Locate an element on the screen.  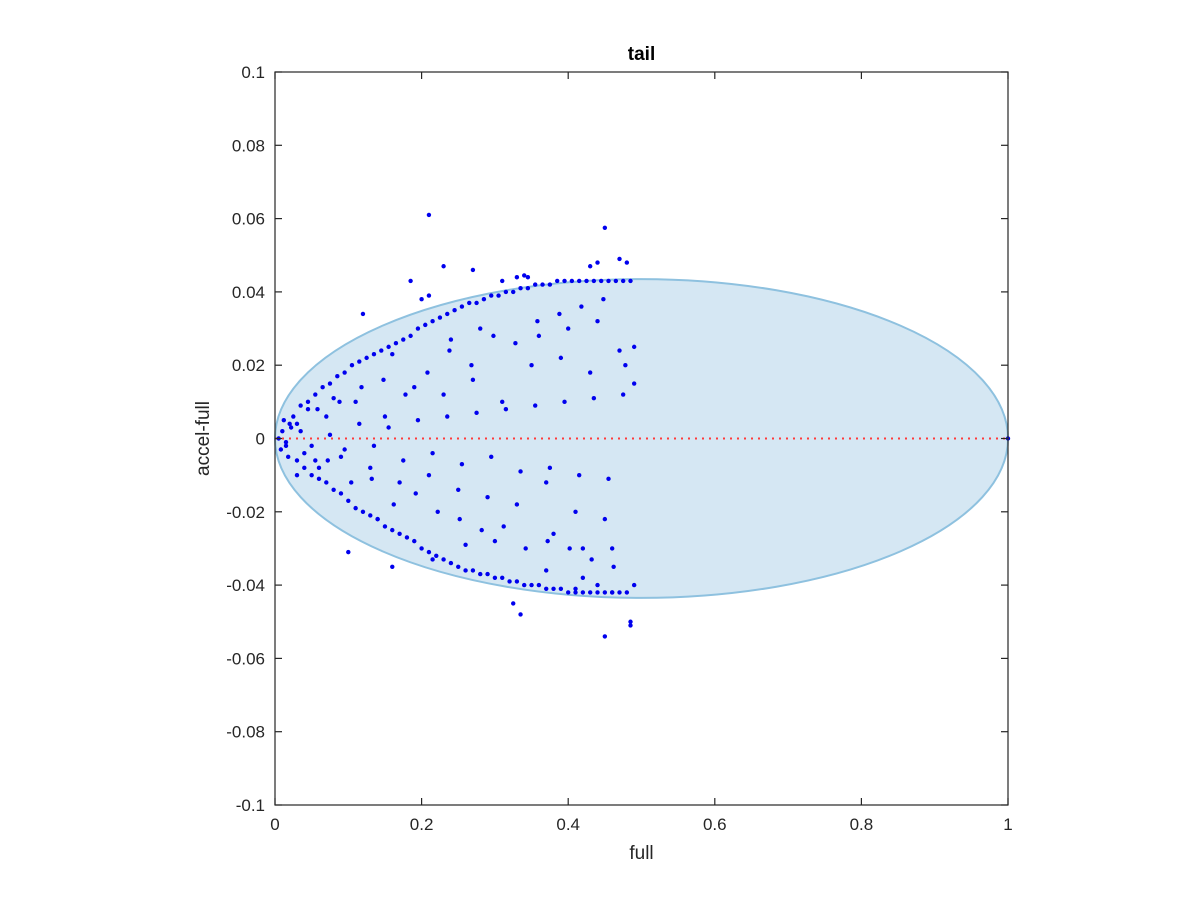
x-tick-label: 0.4 is located at coordinates (568, 824).